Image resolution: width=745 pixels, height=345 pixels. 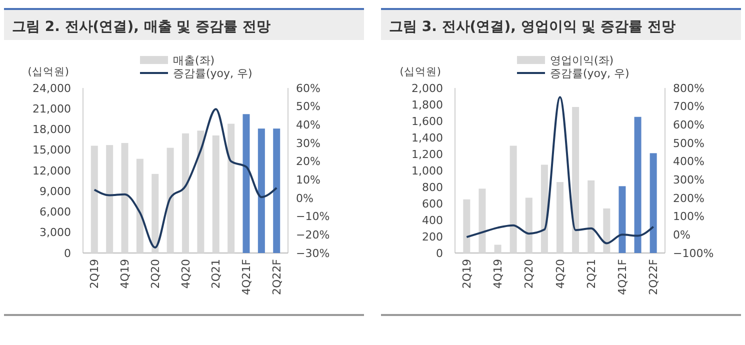 What do you see at coordinates (313, 217) in the screenshot?
I see `y2-tick-label: −10%` at bounding box center [313, 217].